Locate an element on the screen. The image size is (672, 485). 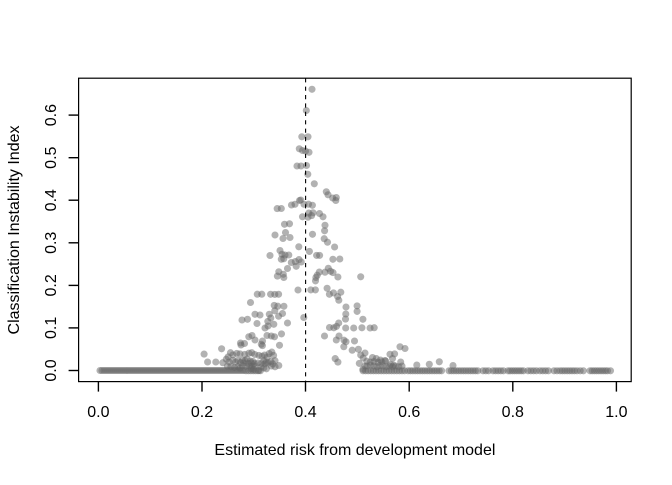
svg-text: 0.8 is located at coordinates (513, 412).